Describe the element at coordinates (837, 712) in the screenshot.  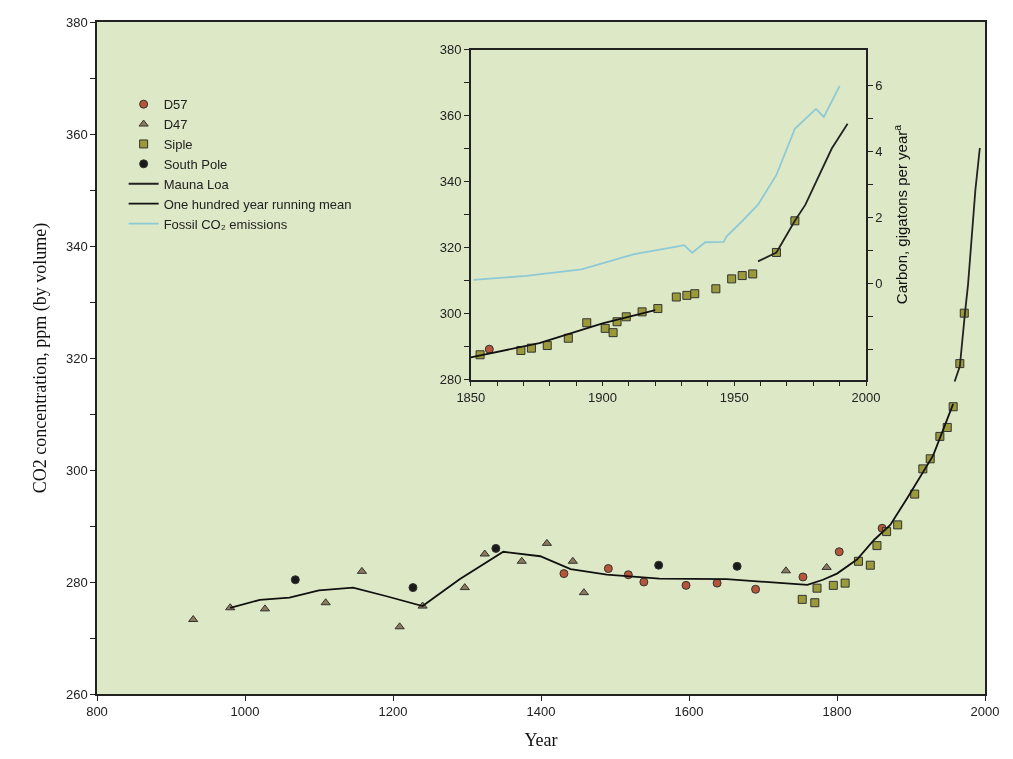
I see `x-tick-label: 1800` at that location.